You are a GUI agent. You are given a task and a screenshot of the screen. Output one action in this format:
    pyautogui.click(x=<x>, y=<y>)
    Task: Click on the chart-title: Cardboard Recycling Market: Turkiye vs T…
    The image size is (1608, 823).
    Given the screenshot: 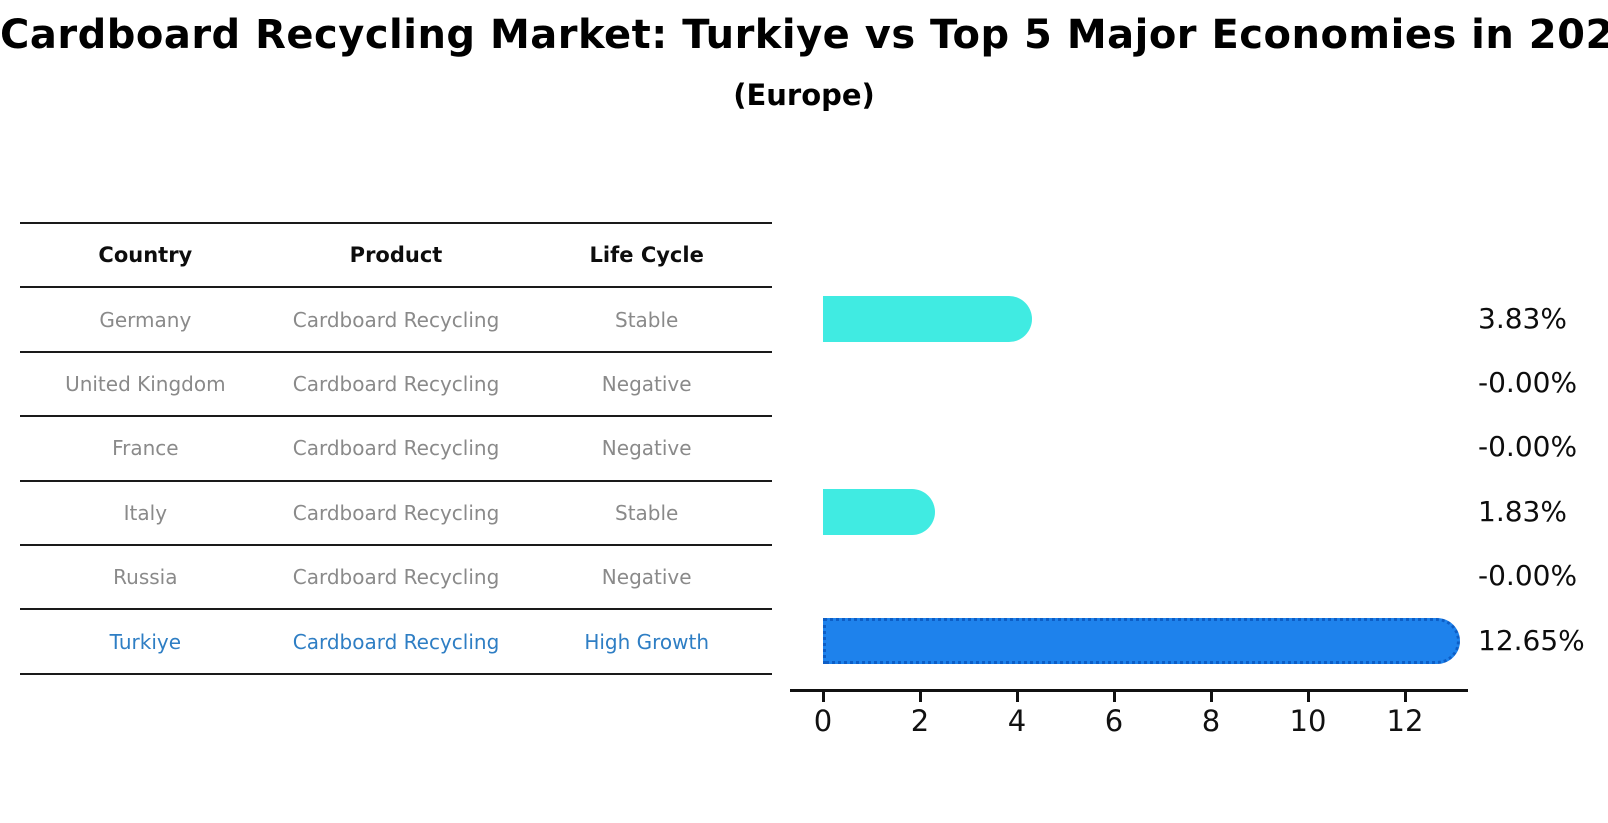 What is the action you would take?
    pyautogui.click(x=804, y=35)
    